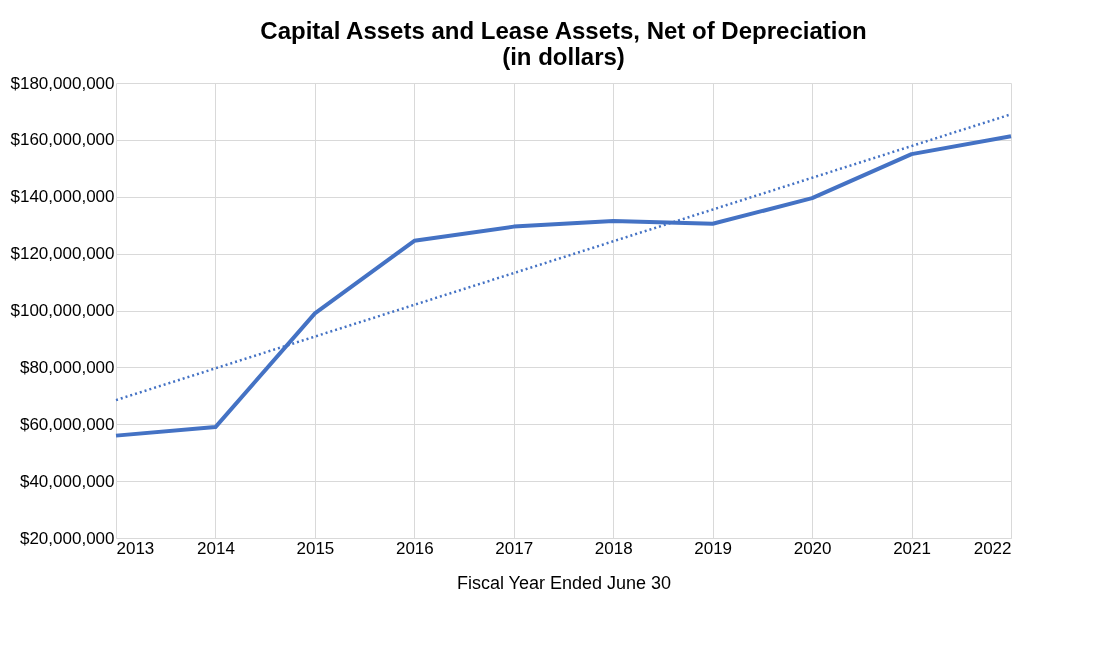  I want to click on x-tick-label: 2021, so click(912, 548).